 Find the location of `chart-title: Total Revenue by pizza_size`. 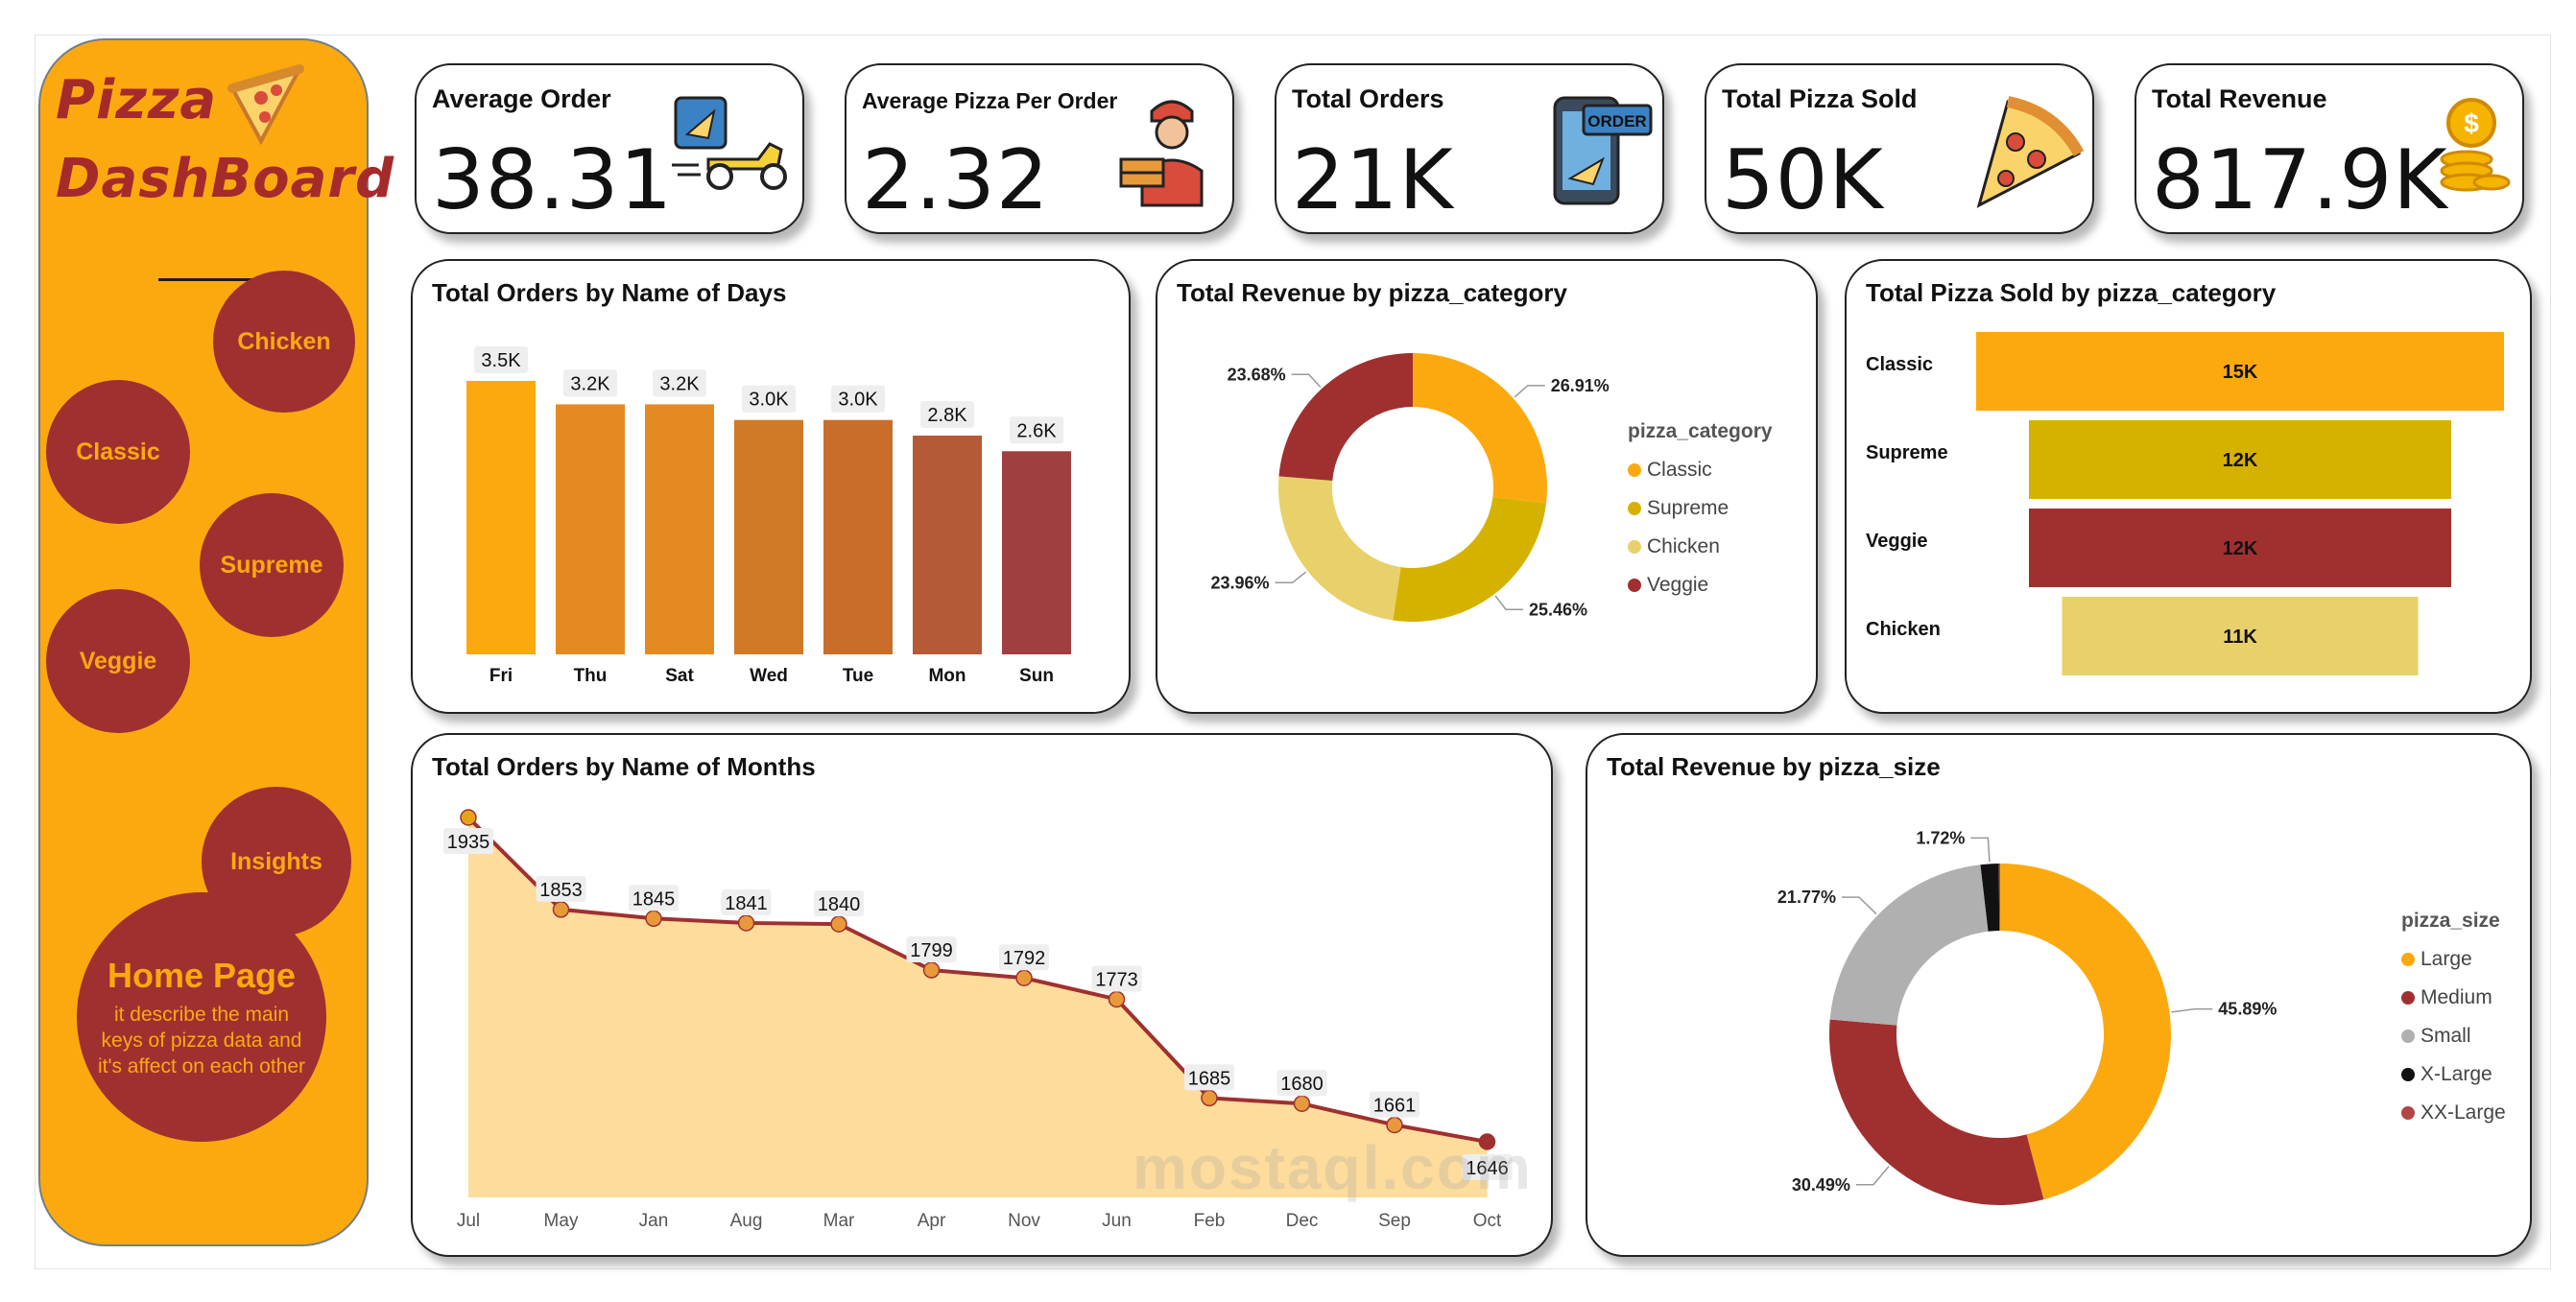

chart-title: Total Revenue by pizza_size is located at coordinates (1774, 766).